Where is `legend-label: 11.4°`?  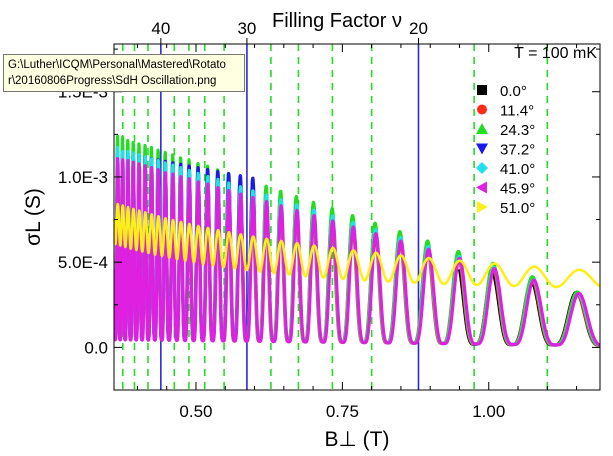 legend-label: 11.4° is located at coordinates (517, 111).